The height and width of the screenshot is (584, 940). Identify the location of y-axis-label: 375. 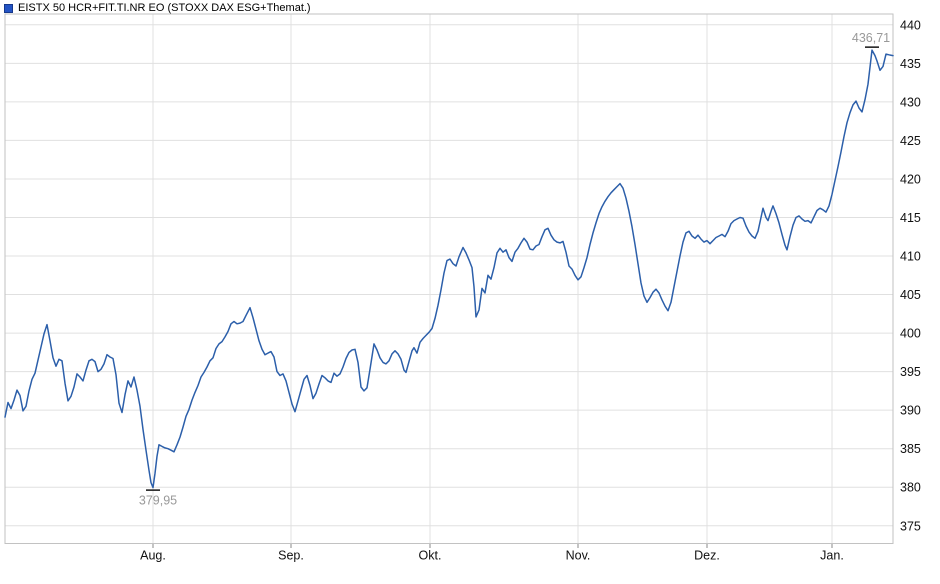
(910, 526).